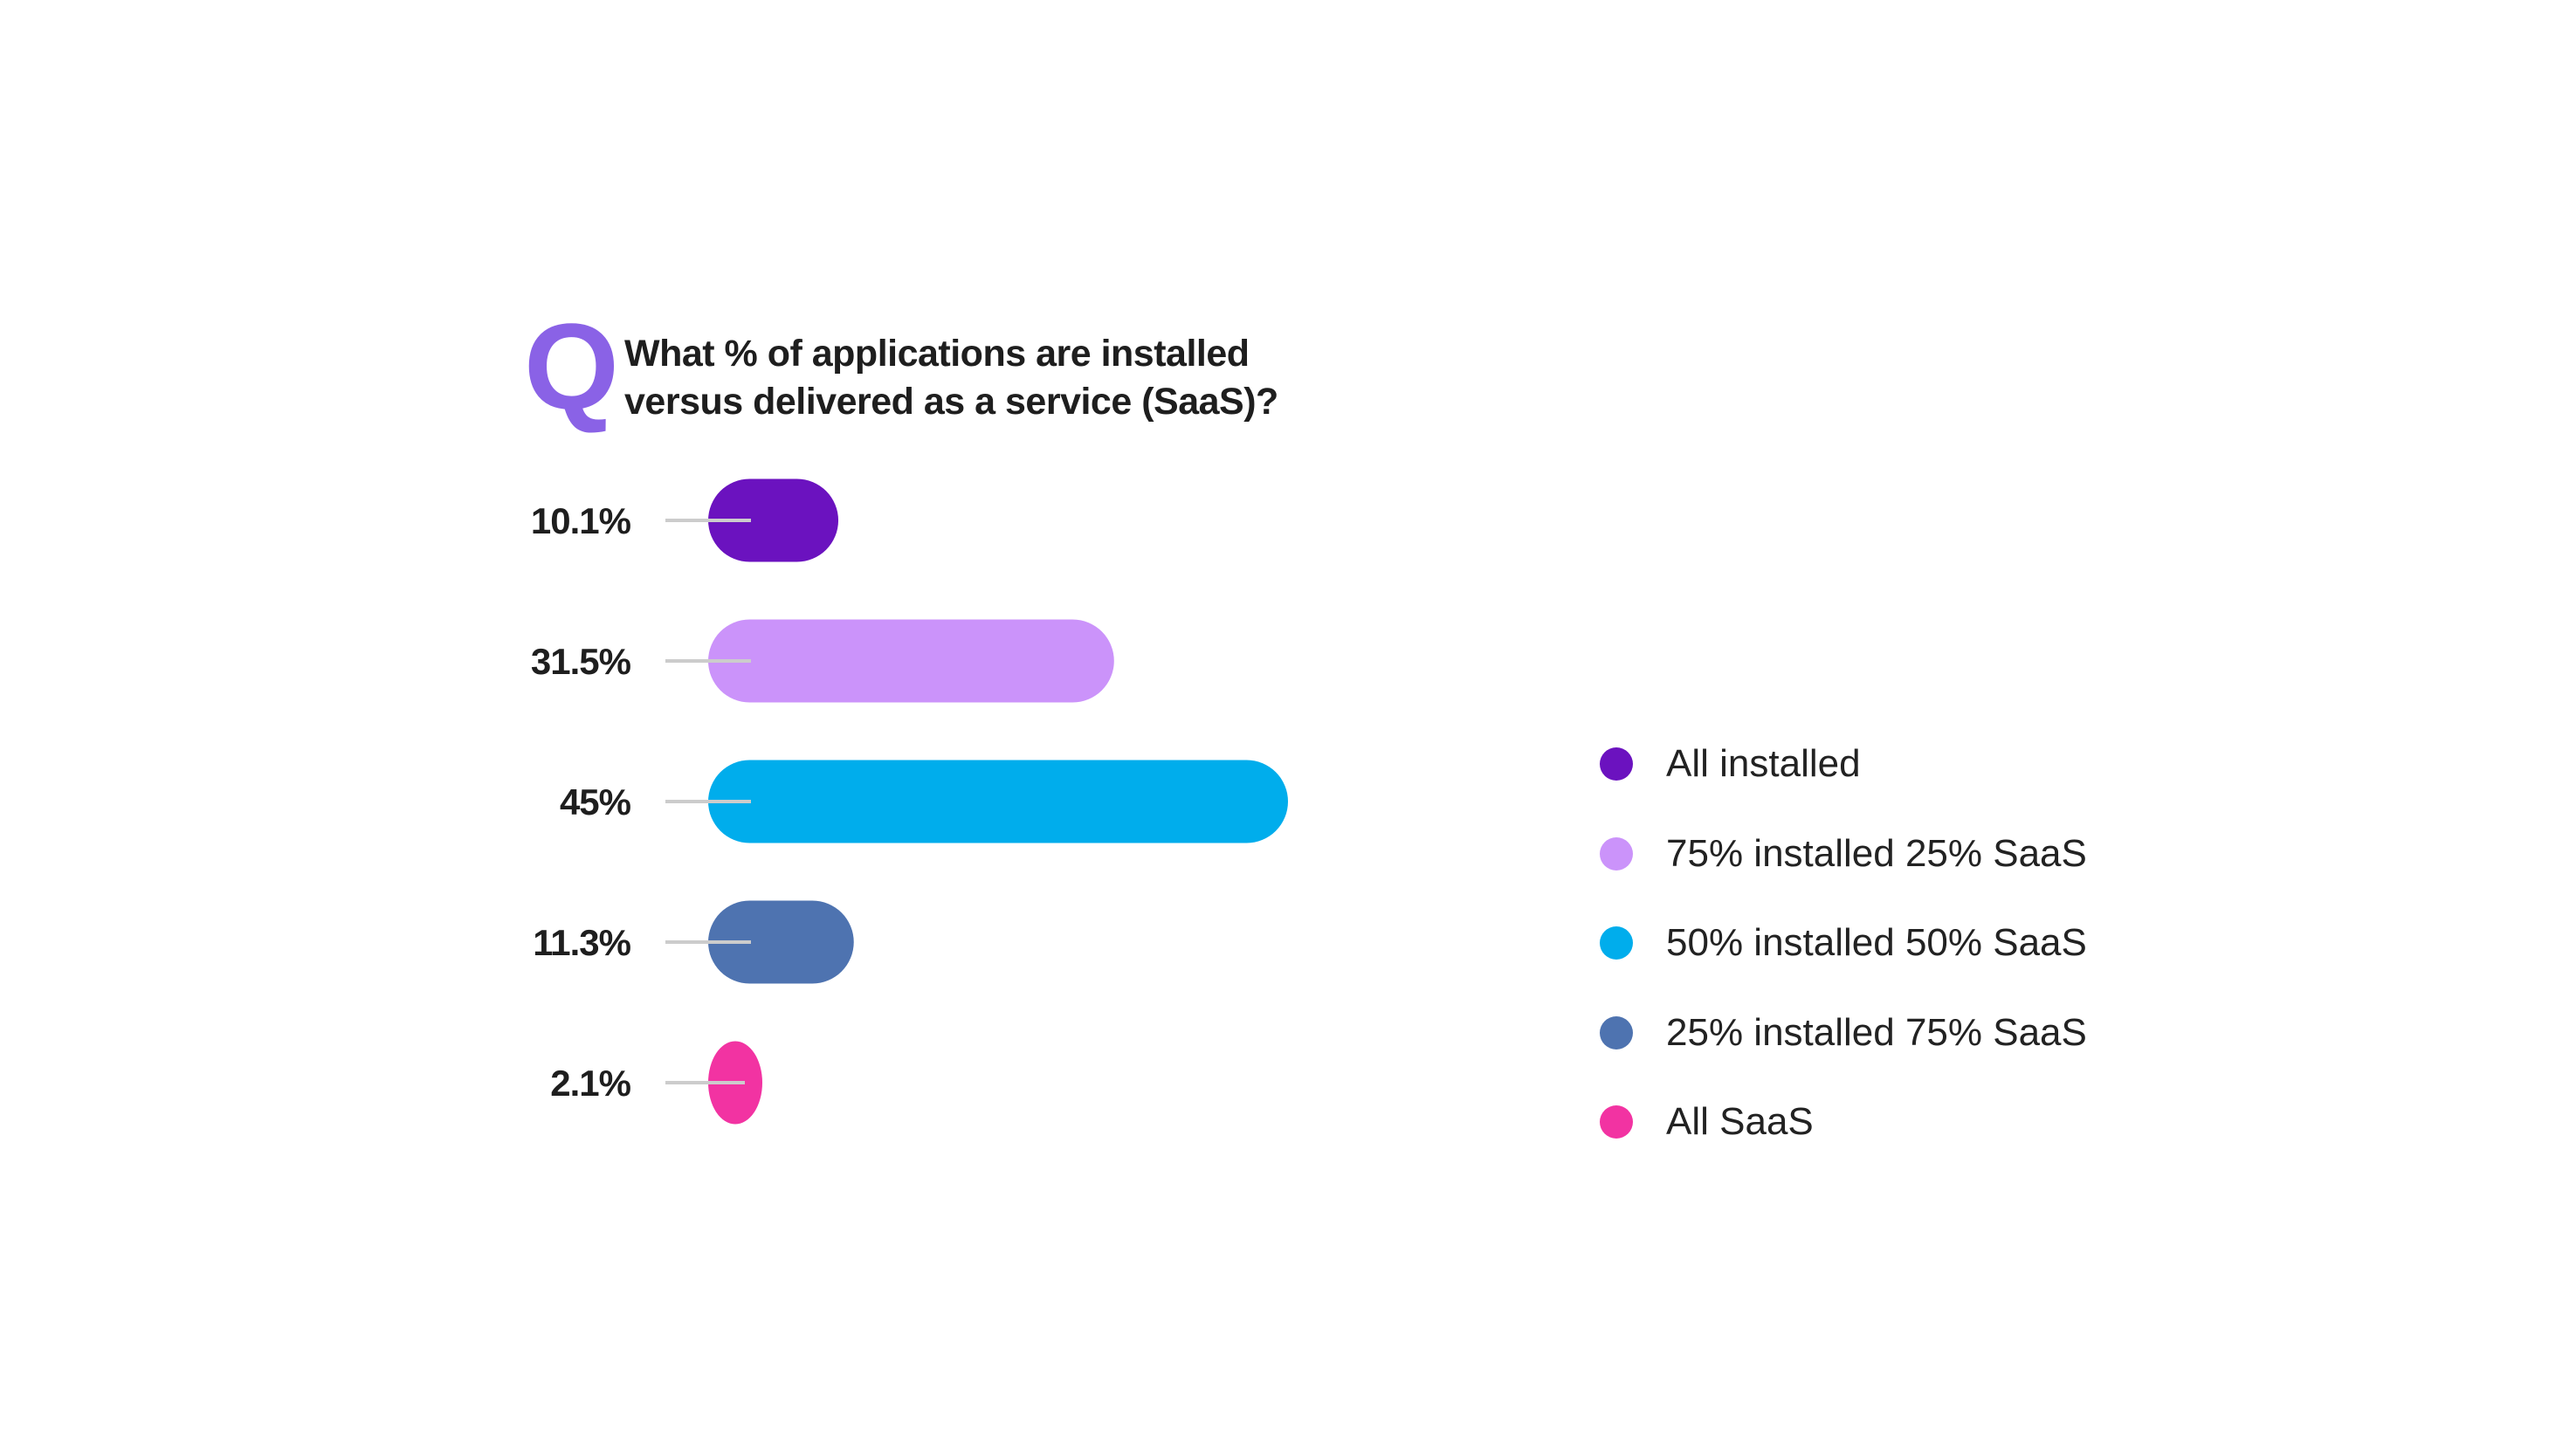 This screenshot has height=1452, width=2576. Describe the element at coordinates (590, 1083) in the screenshot. I see `data-label: 2.1%` at that location.